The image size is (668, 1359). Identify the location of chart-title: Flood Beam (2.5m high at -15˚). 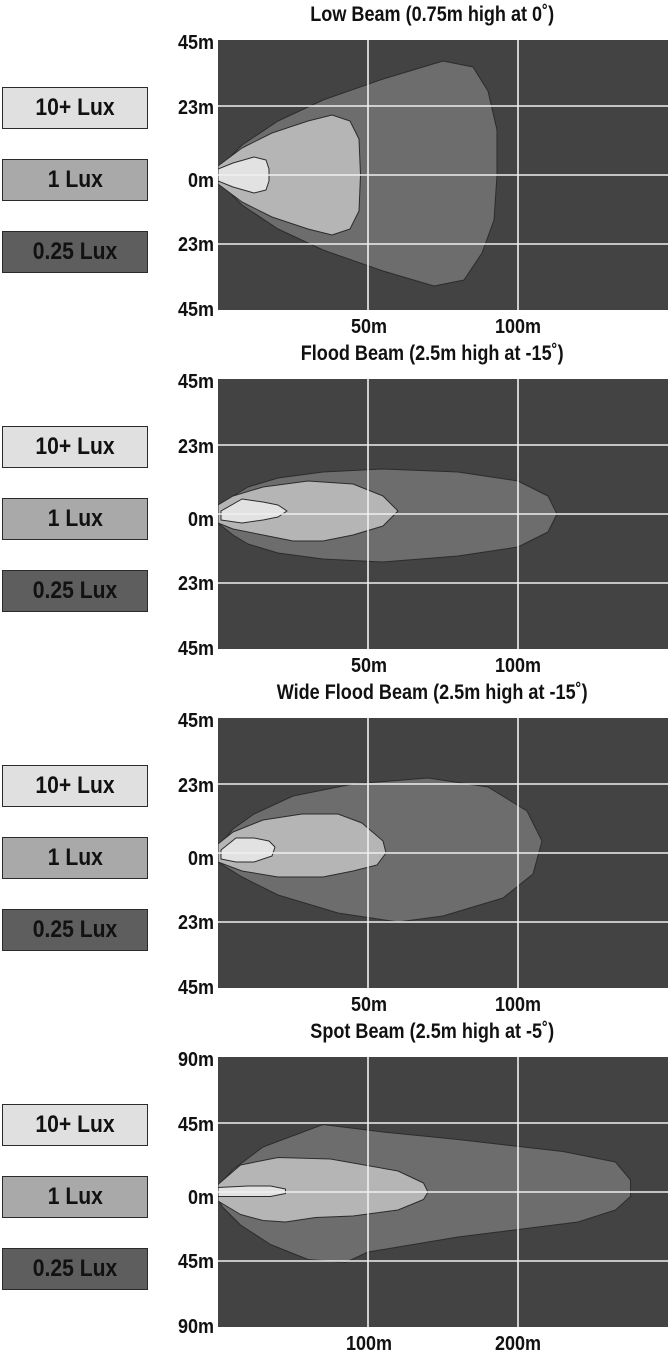
(432, 353).